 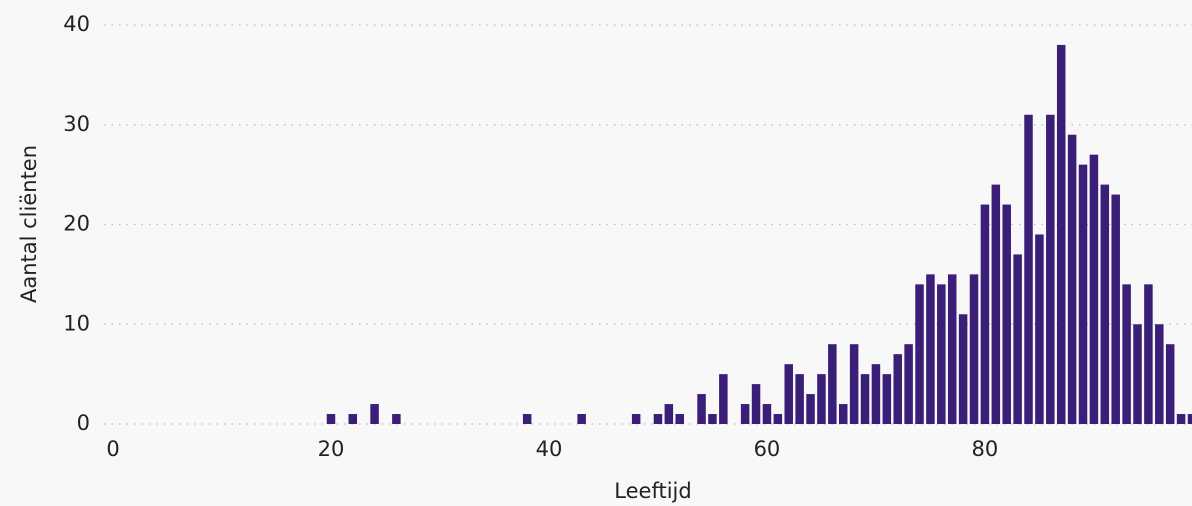 I want to click on x-axis-label: Leeftijd, so click(x=652, y=491).